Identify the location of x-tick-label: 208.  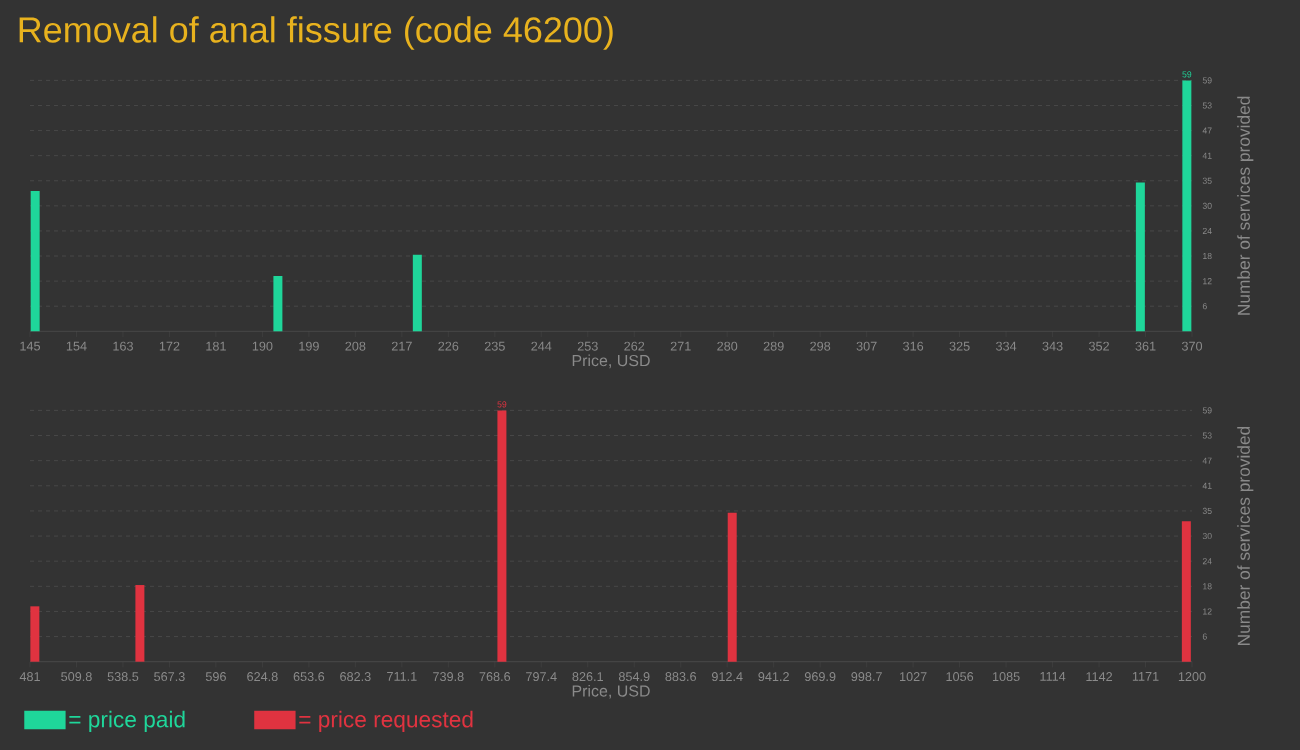
(355, 346).